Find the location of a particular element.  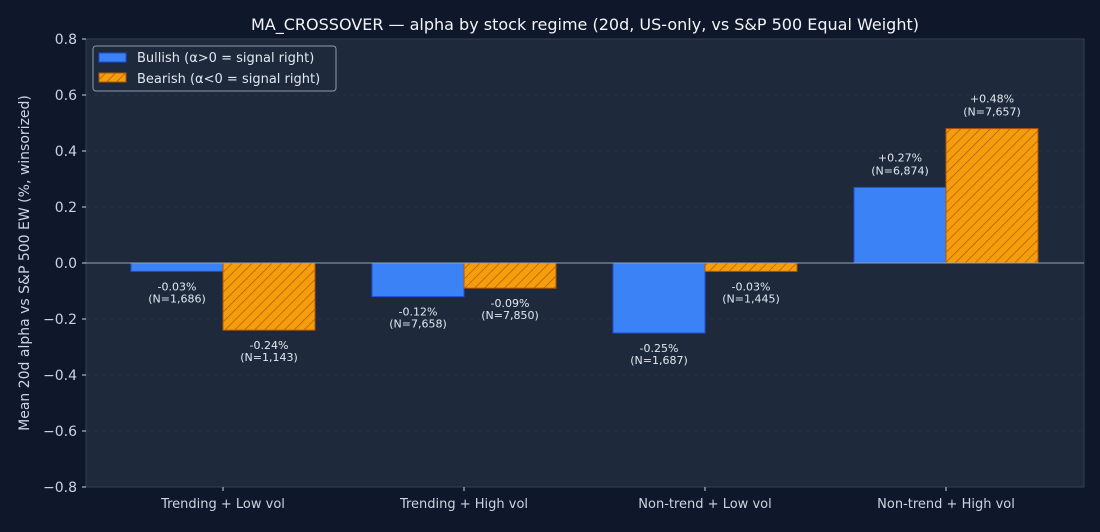

y-tick-label: −0.6 is located at coordinates (60, 432).